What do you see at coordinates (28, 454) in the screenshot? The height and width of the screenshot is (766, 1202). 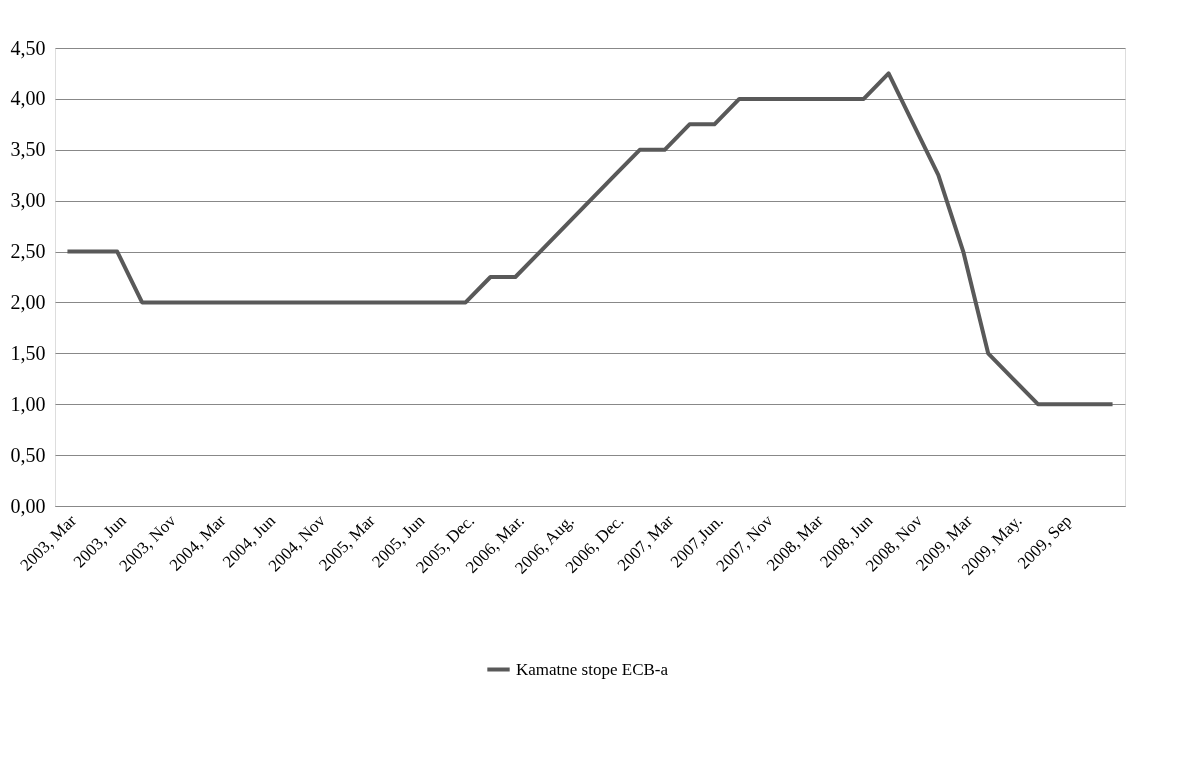 I see `y-tick-label: 0,50` at bounding box center [28, 454].